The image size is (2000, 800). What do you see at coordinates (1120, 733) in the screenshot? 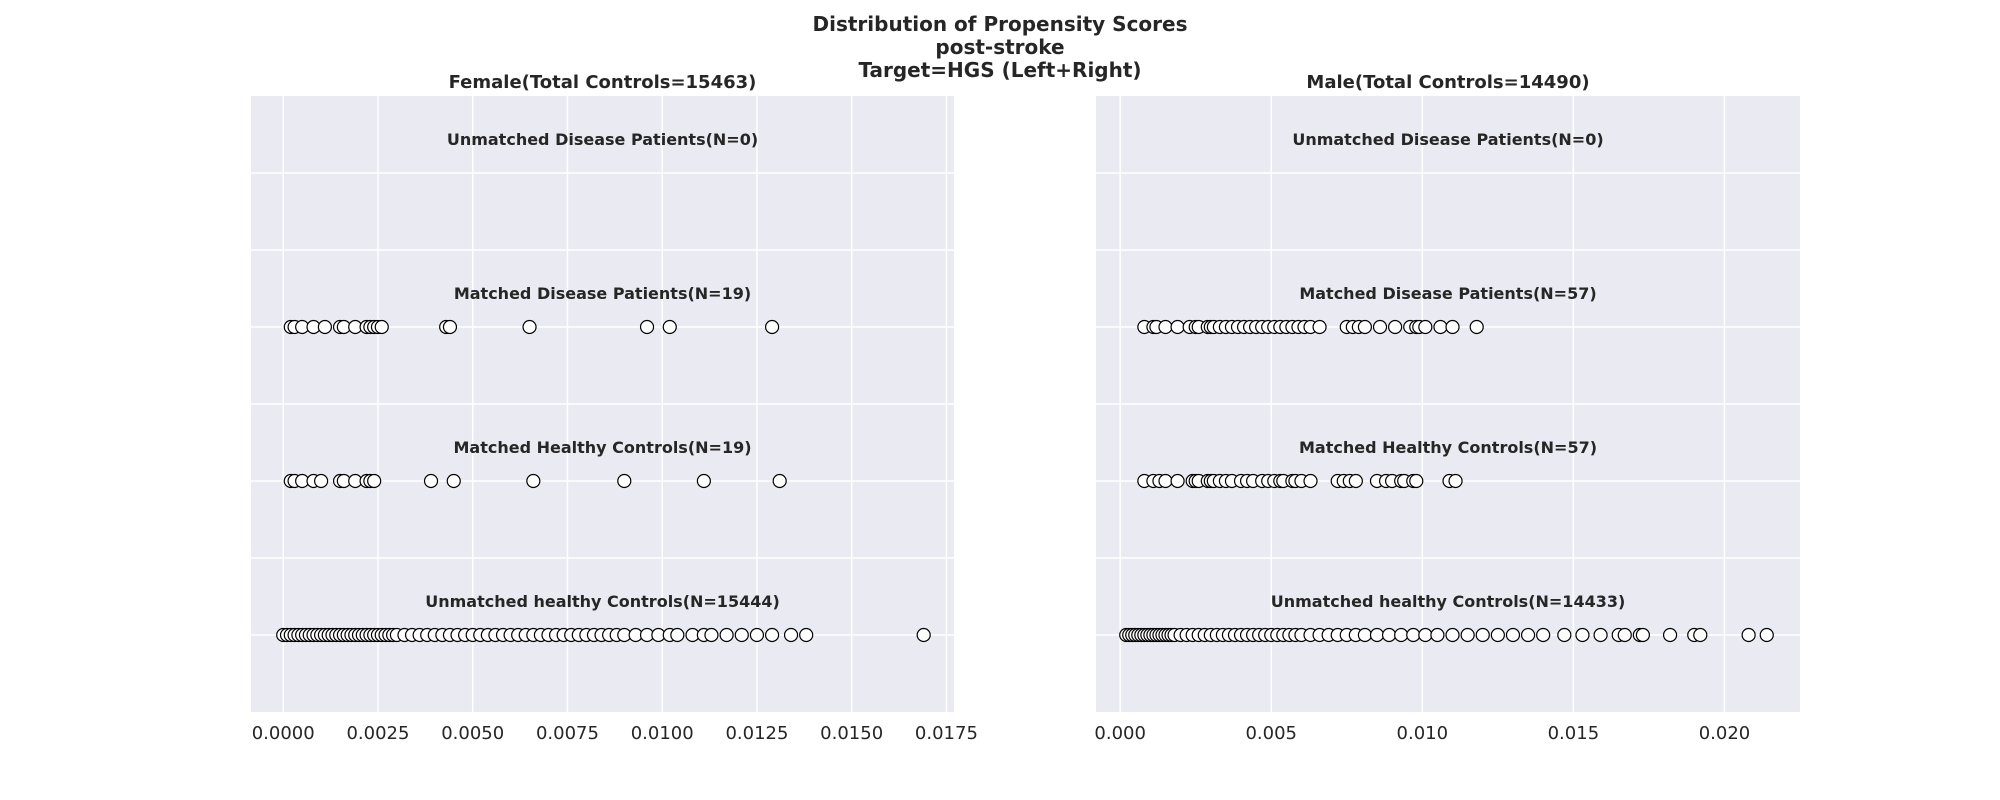
I see `x-tick-label: 0.000` at bounding box center [1120, 733].